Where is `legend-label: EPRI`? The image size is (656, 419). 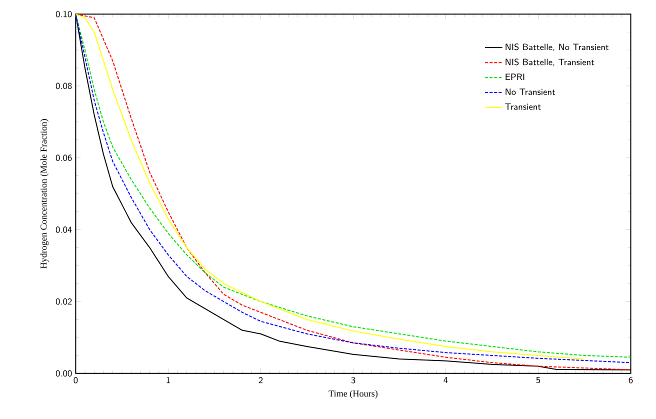 legend-label: EPRI is located at coordinates (515, 77).